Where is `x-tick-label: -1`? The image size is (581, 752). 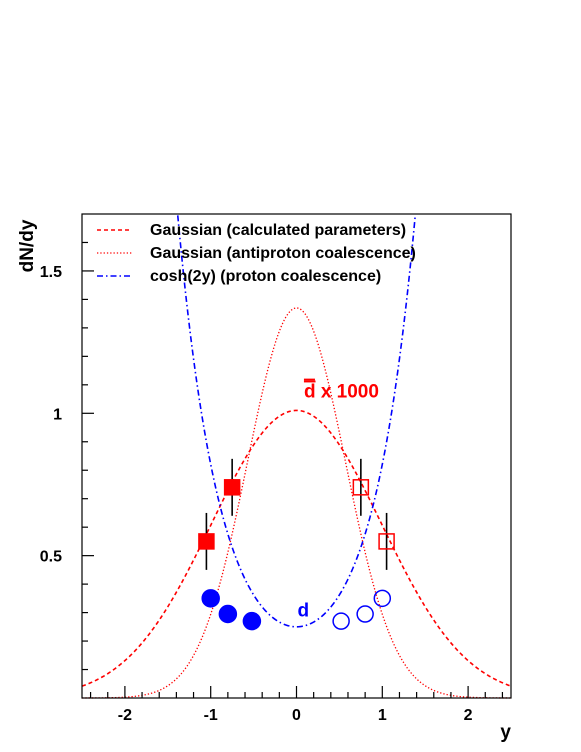 x-tick-label: -1 is located at coordinates (211, 715).